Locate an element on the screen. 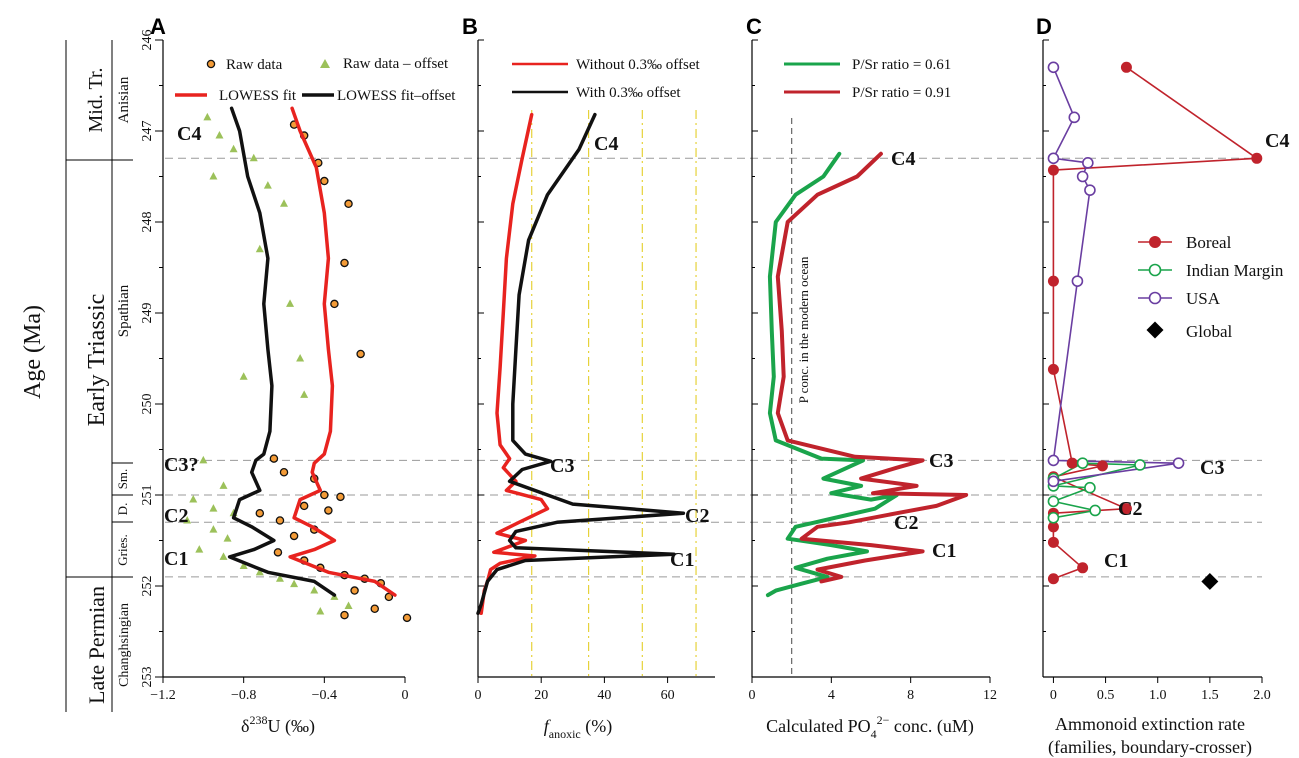 This screenshot has width=1299, height=758. panel-a-label-c3: C3? is located at coordinates (181, 465).